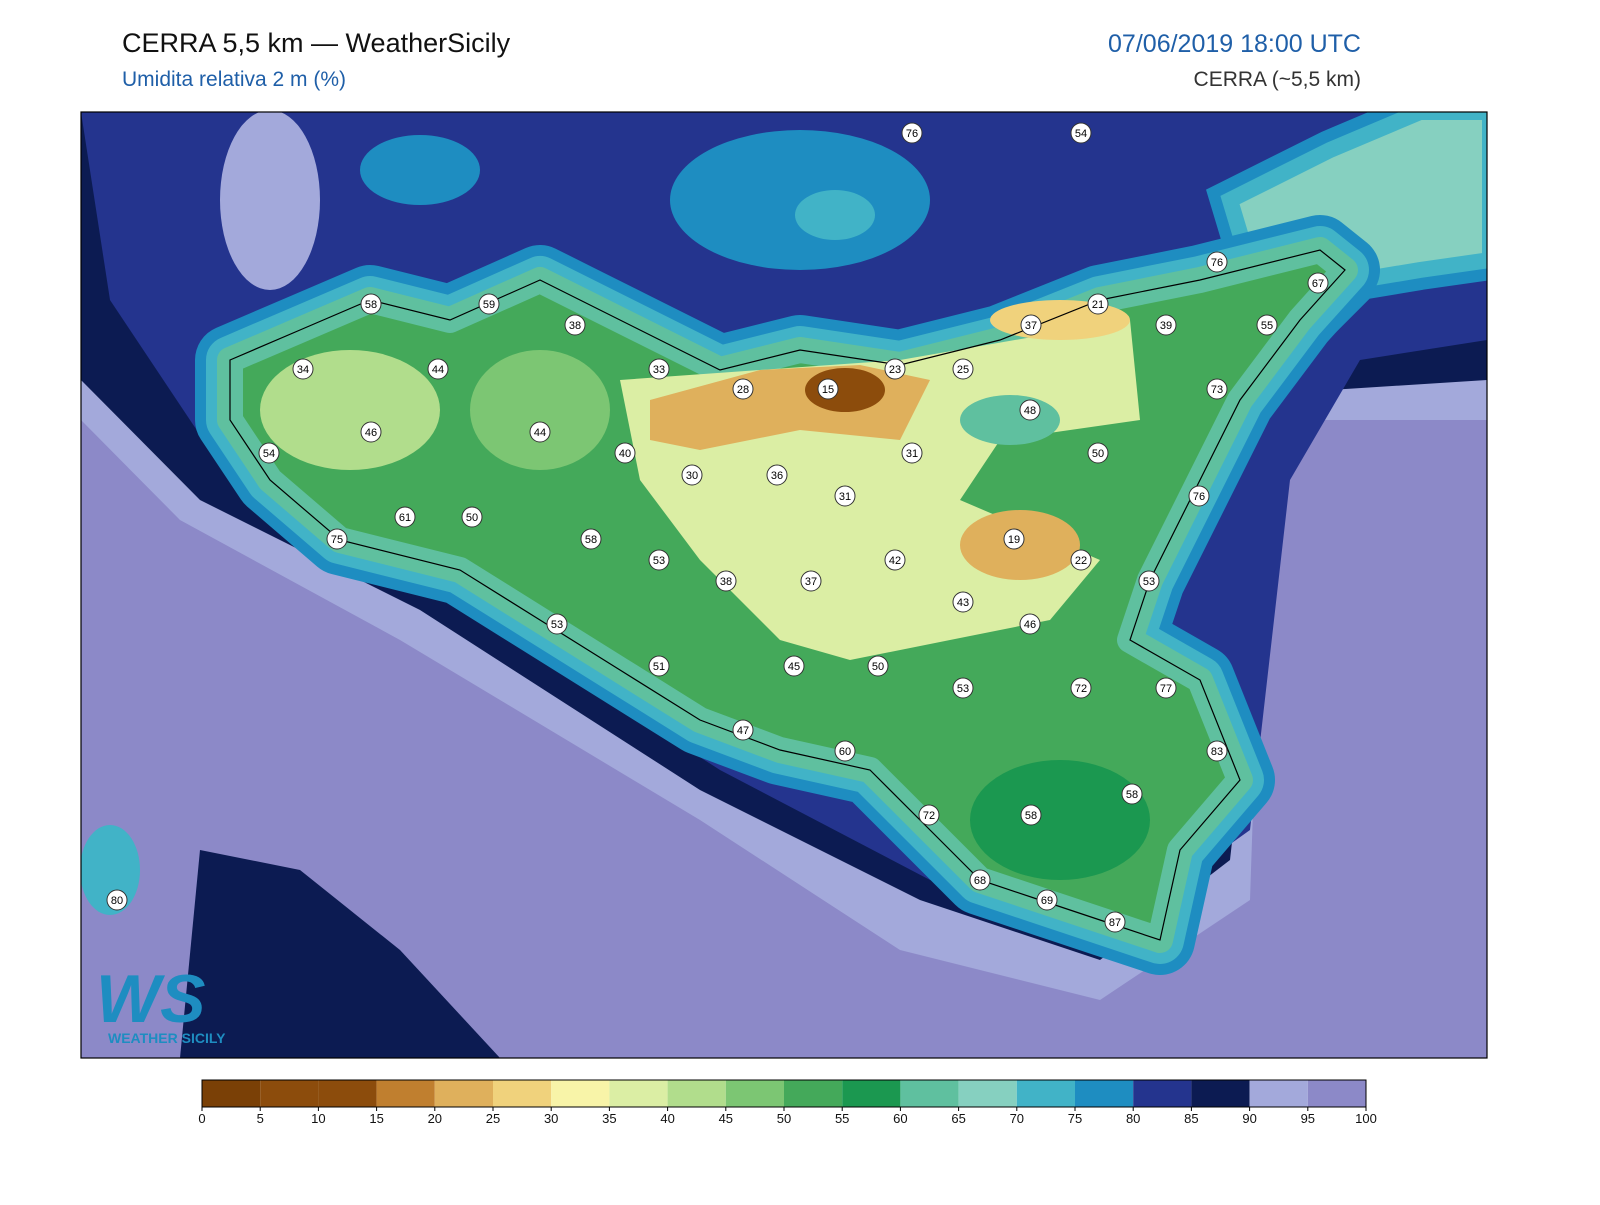 This screenshot has height=1205, width=1600. I want to click on station-value: 30, so click(692, 476).